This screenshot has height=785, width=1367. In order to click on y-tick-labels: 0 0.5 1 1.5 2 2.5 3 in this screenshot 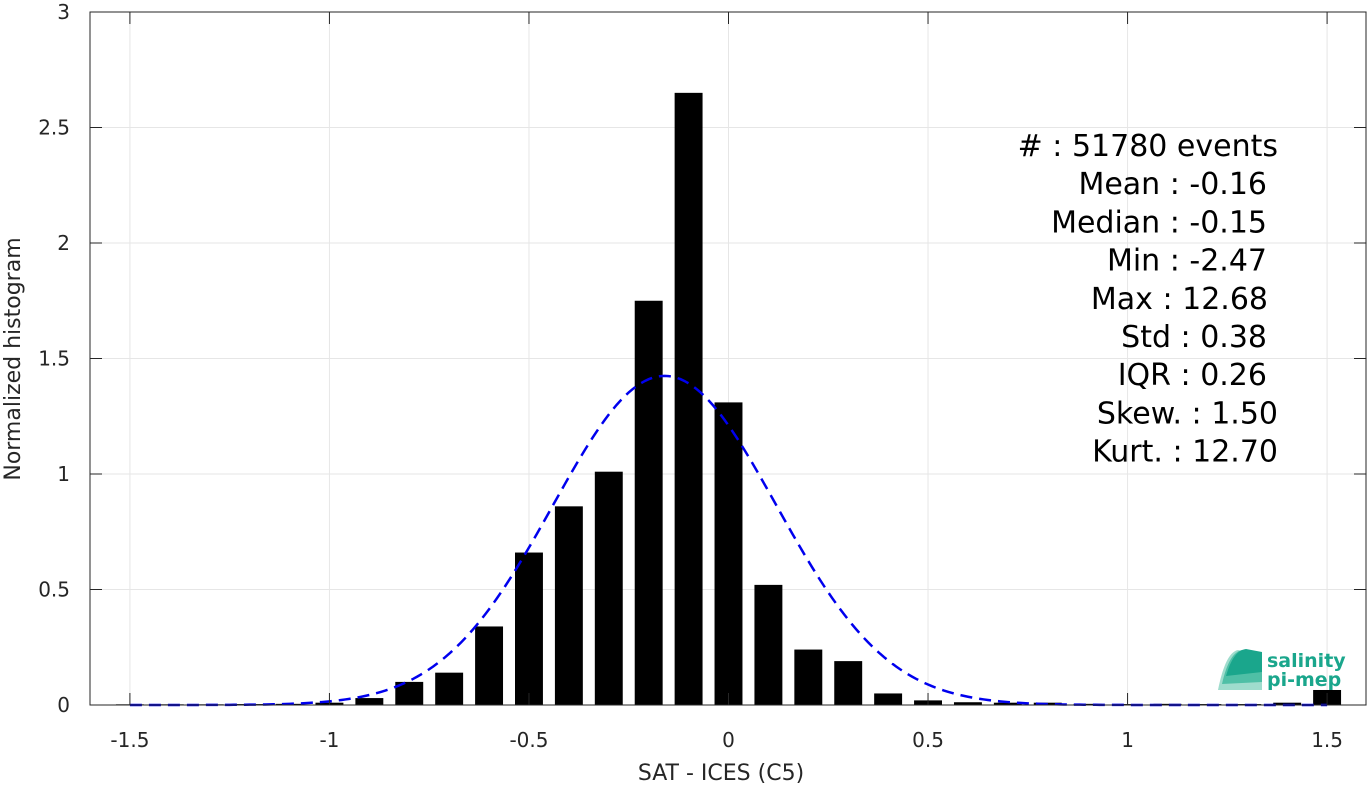, I will do `click(54, 358)`.